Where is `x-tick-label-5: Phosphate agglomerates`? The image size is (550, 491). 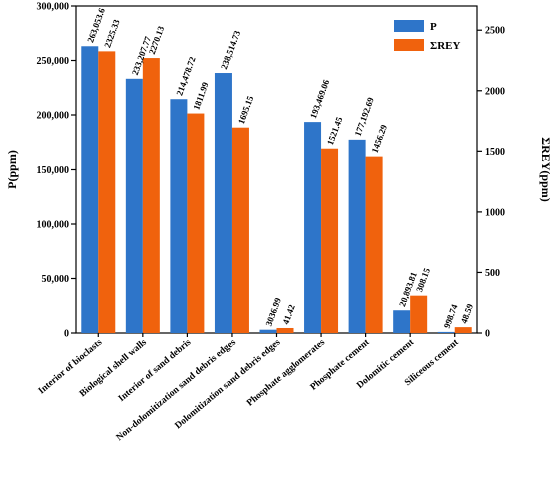
x-tick-label-5: Phosphate agglomerates is located at coordinates (286, 372).